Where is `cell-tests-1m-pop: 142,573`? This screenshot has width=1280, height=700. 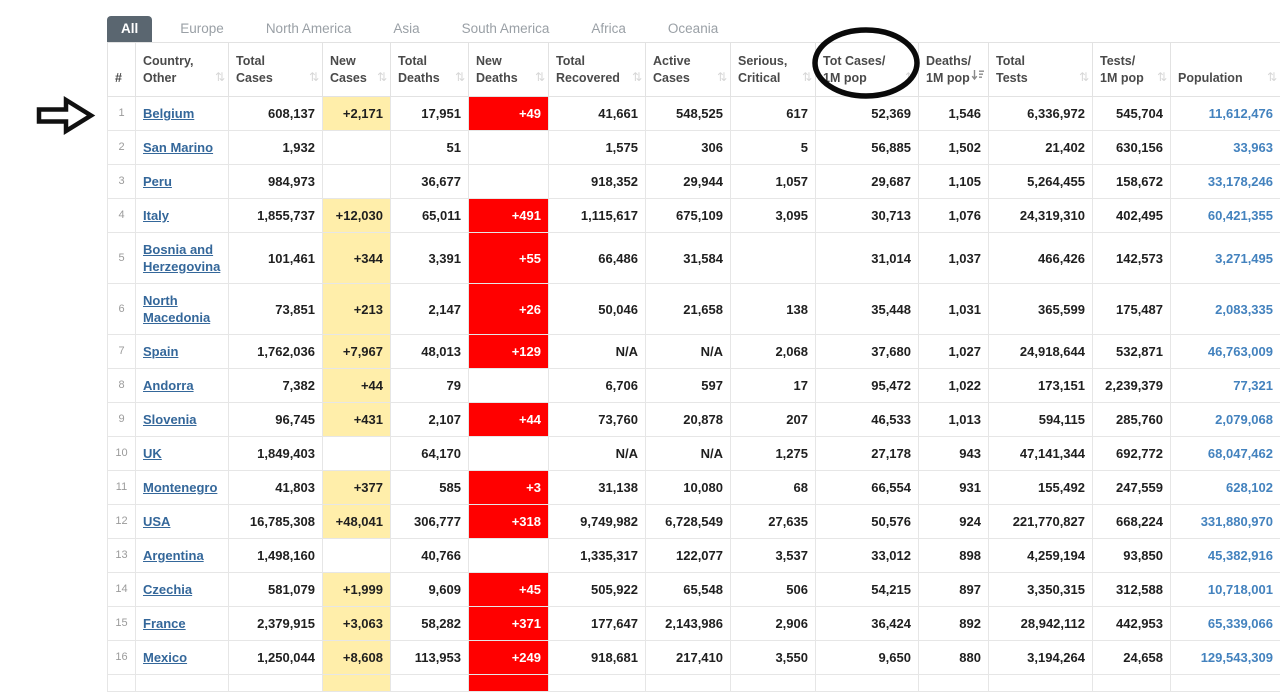 cell-tests-1m-pop: 142,573 is located at coordinates (1131, 258).